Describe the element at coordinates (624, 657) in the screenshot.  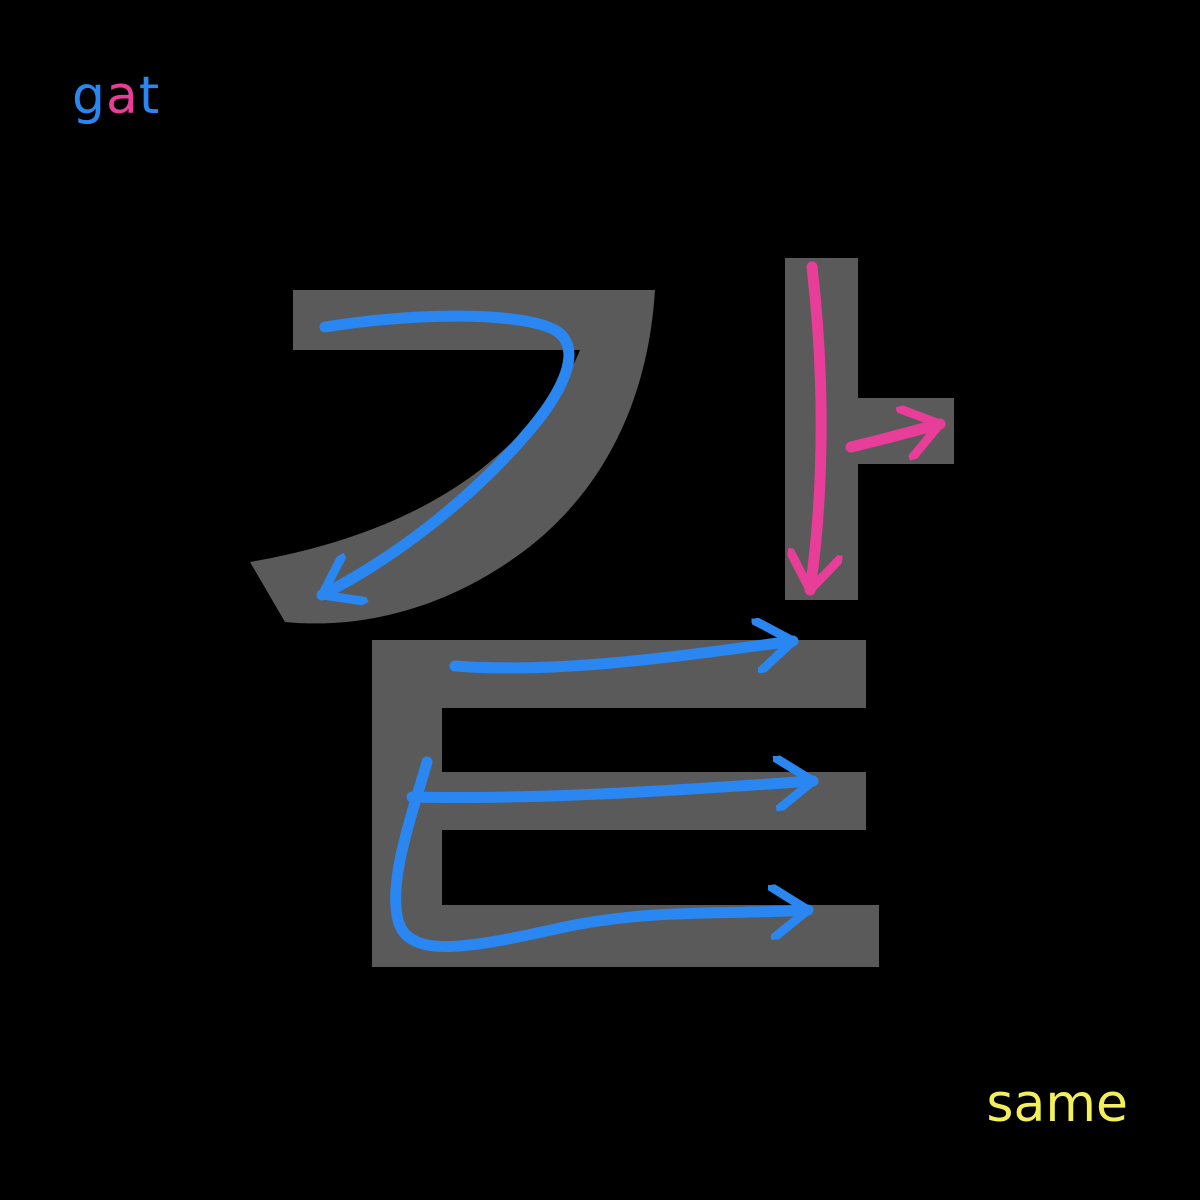
I see `stroke-tieut-top-arrow` at that location.